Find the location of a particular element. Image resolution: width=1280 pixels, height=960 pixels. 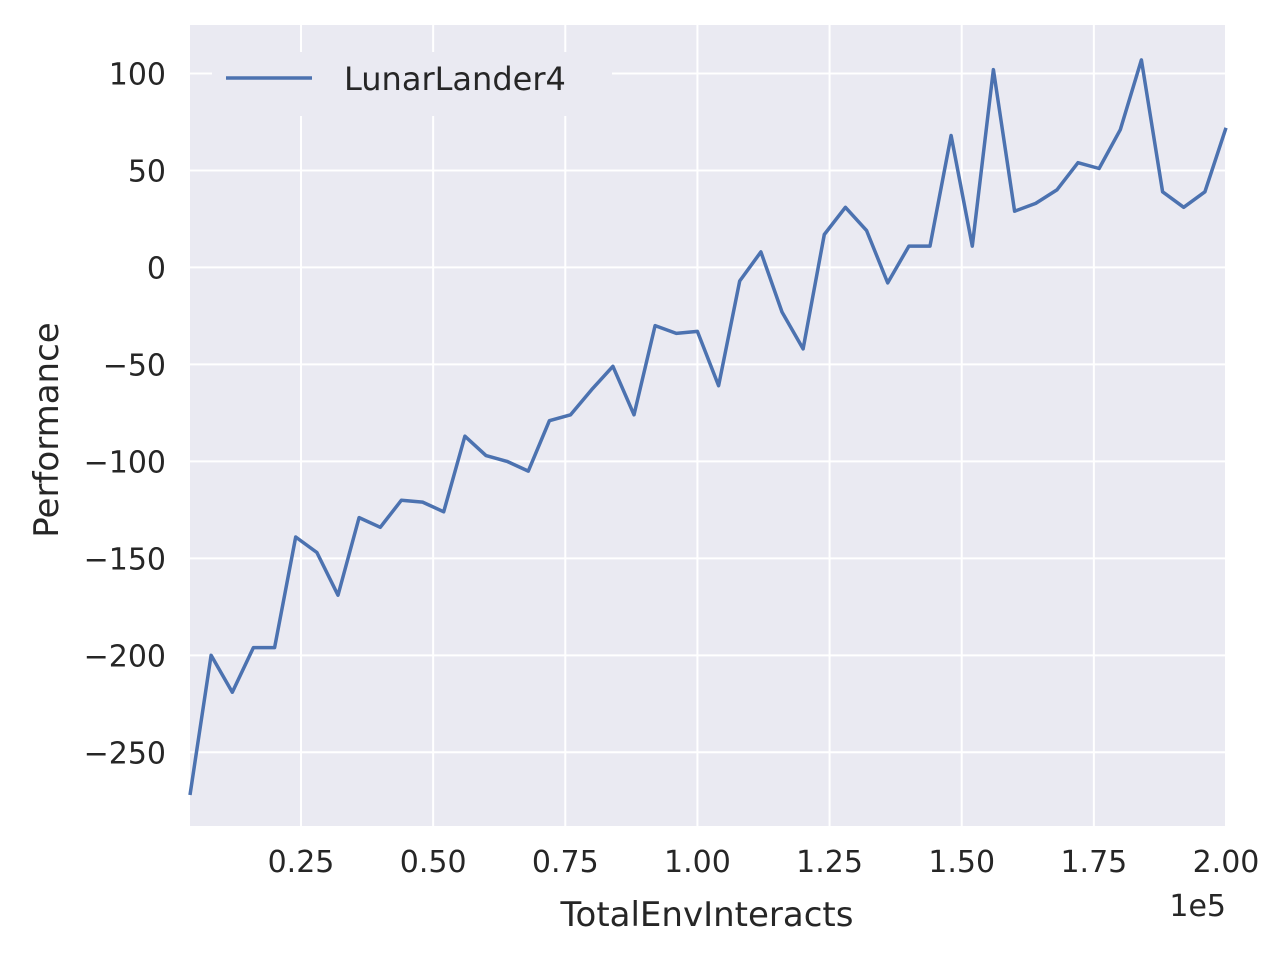

legend: LunarLander4 is located at coordinates (412, 84).